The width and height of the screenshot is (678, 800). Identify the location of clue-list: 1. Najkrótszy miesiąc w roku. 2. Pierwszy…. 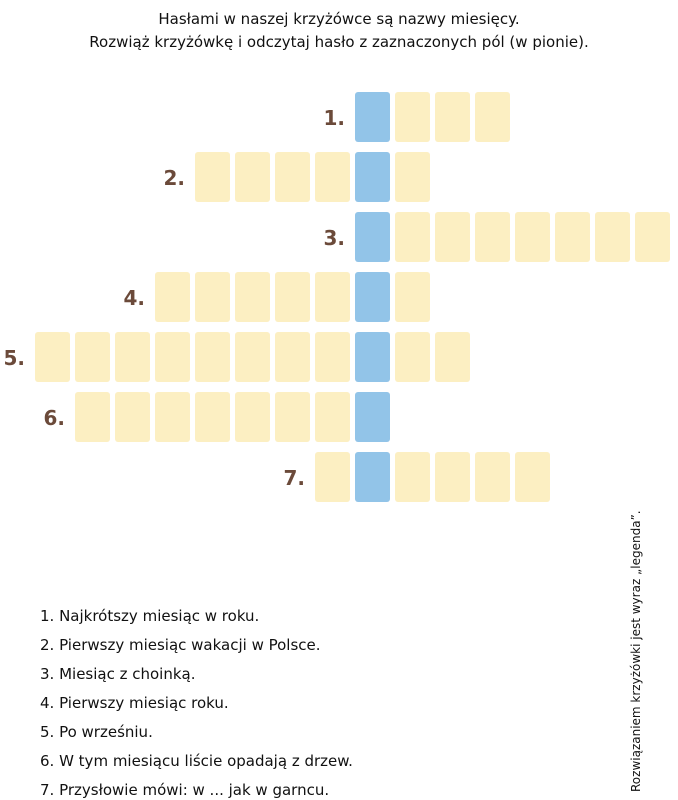
(196, 703).